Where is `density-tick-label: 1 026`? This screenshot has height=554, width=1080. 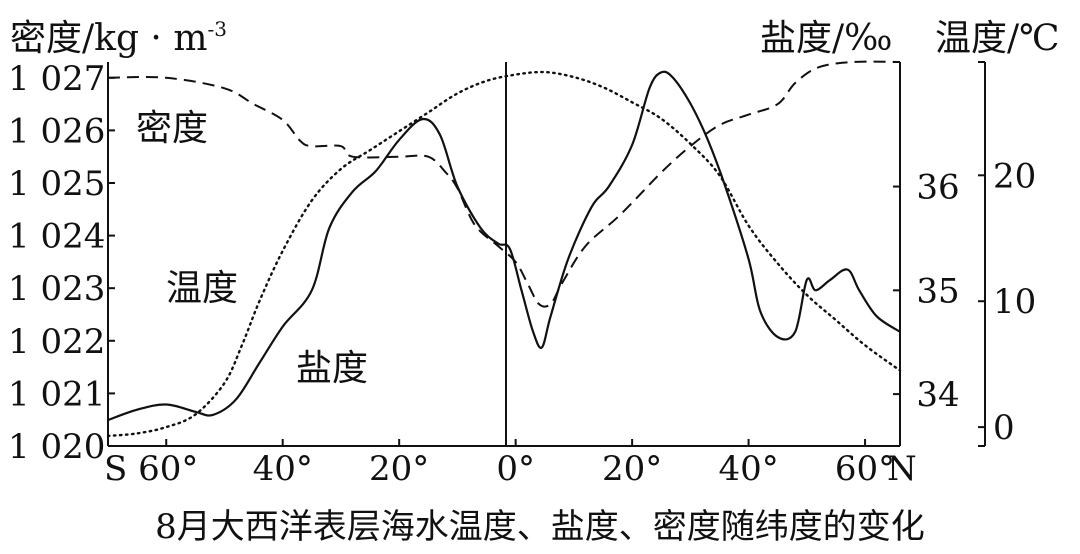 density-tick-label: 1 026 is located at coordinates (56, 131).